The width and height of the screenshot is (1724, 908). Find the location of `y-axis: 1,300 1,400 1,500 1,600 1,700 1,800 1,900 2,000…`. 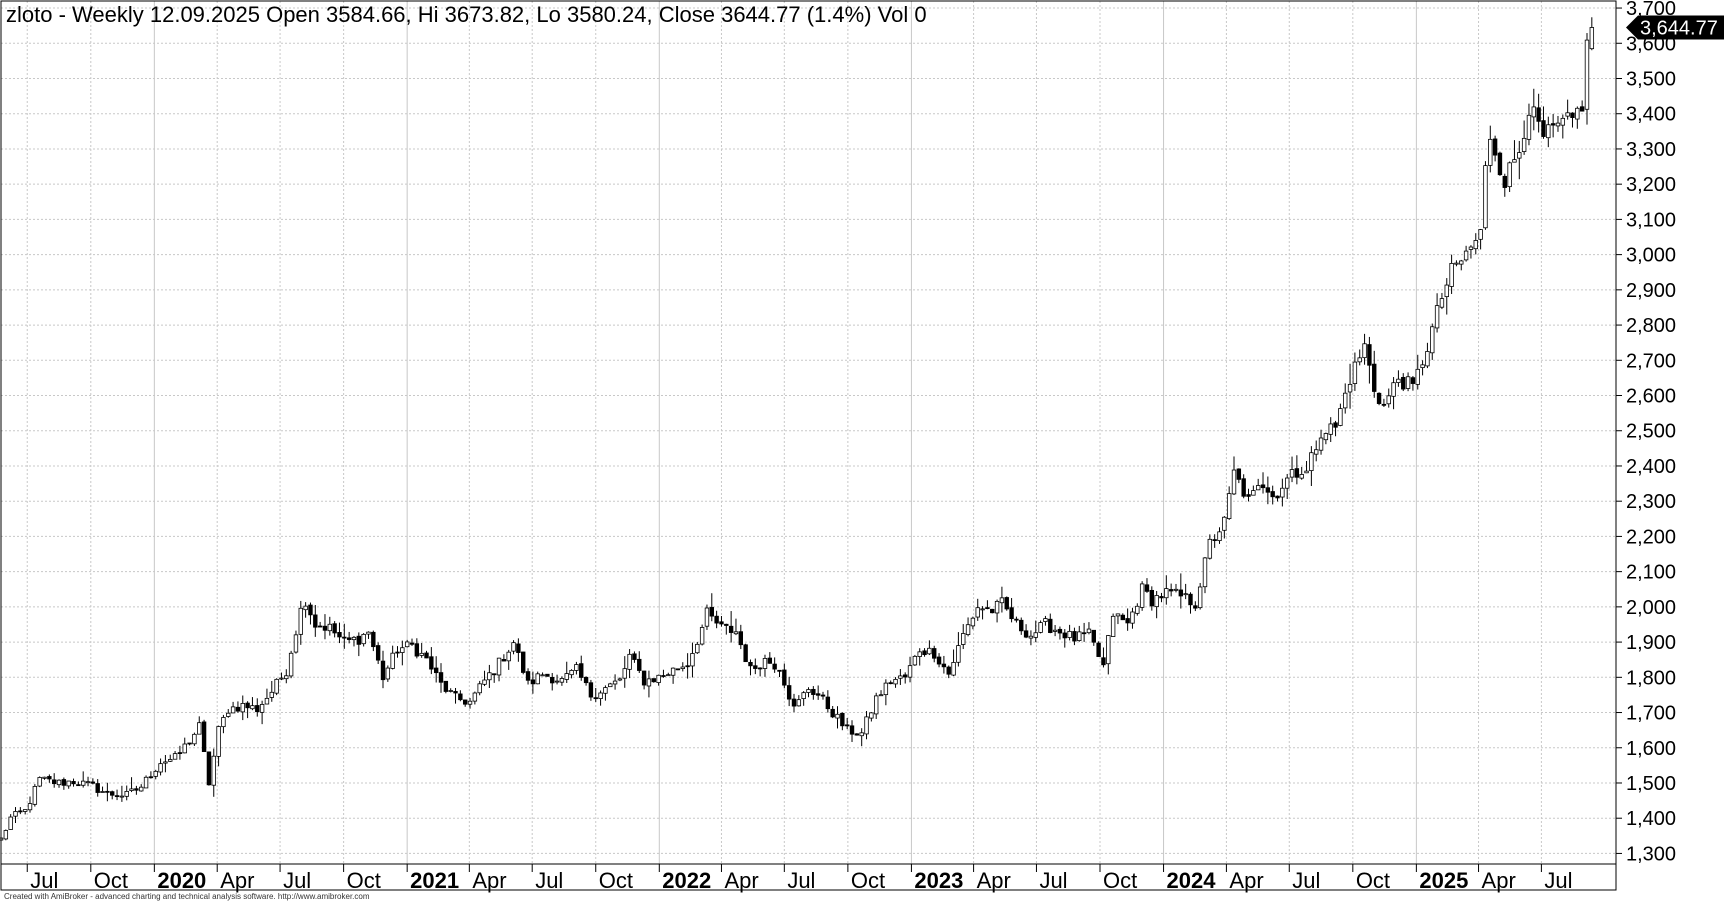

y-axis: 1,300 1,400 1,500 1,600 1,700 1,800 1,900 2,000… is located at coordinates (1646, 432).